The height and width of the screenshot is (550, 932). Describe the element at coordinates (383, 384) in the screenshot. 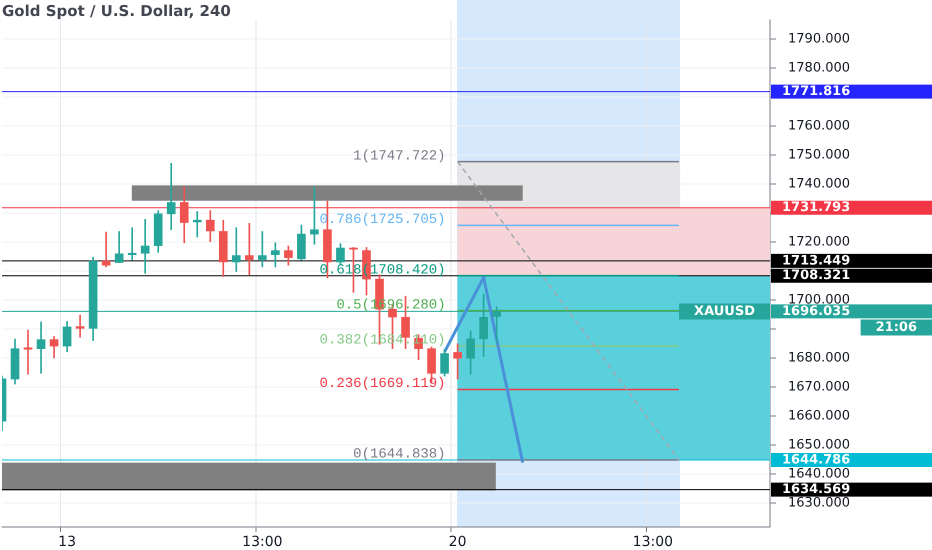

I see `series-label: 0.236(1669.119)` at that location.